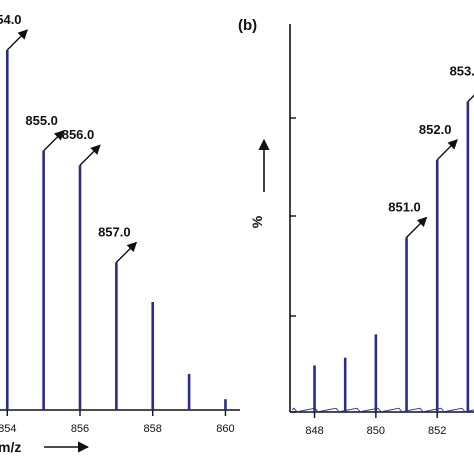 The image size is (474, 474). I want to click on panel-b-peak-label: 853.0, so click(462, 71).